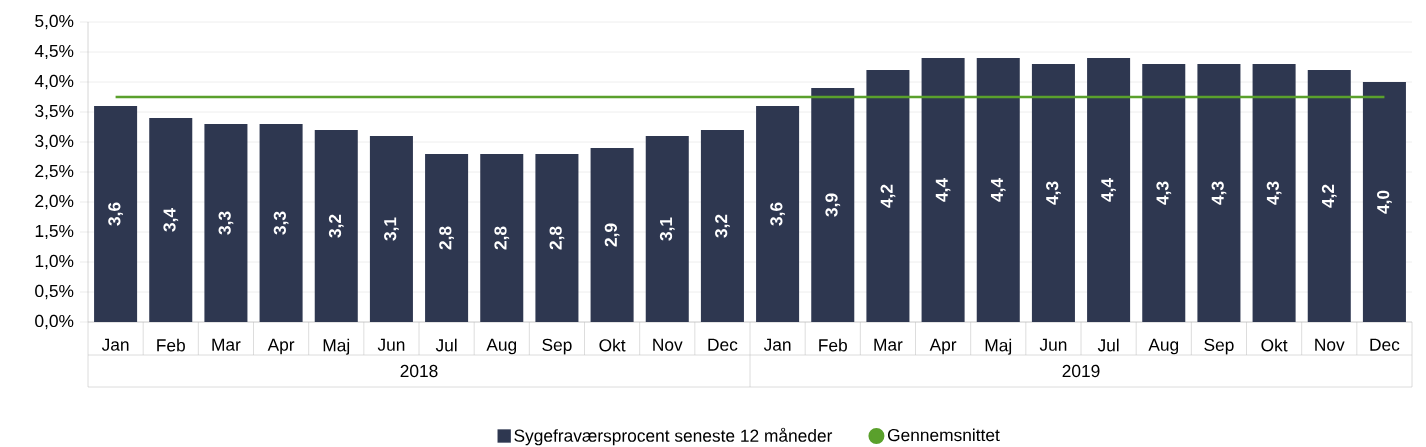 The height and width of the screenshot is (447, 1426). I want to click on text: 2018, so click(419, 371).